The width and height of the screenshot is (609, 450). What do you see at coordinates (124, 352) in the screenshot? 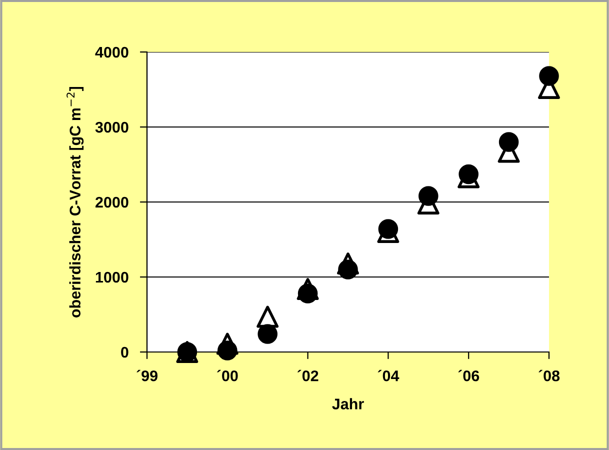
I see `y-tick-label: 0` at bounding box center [124, 352].